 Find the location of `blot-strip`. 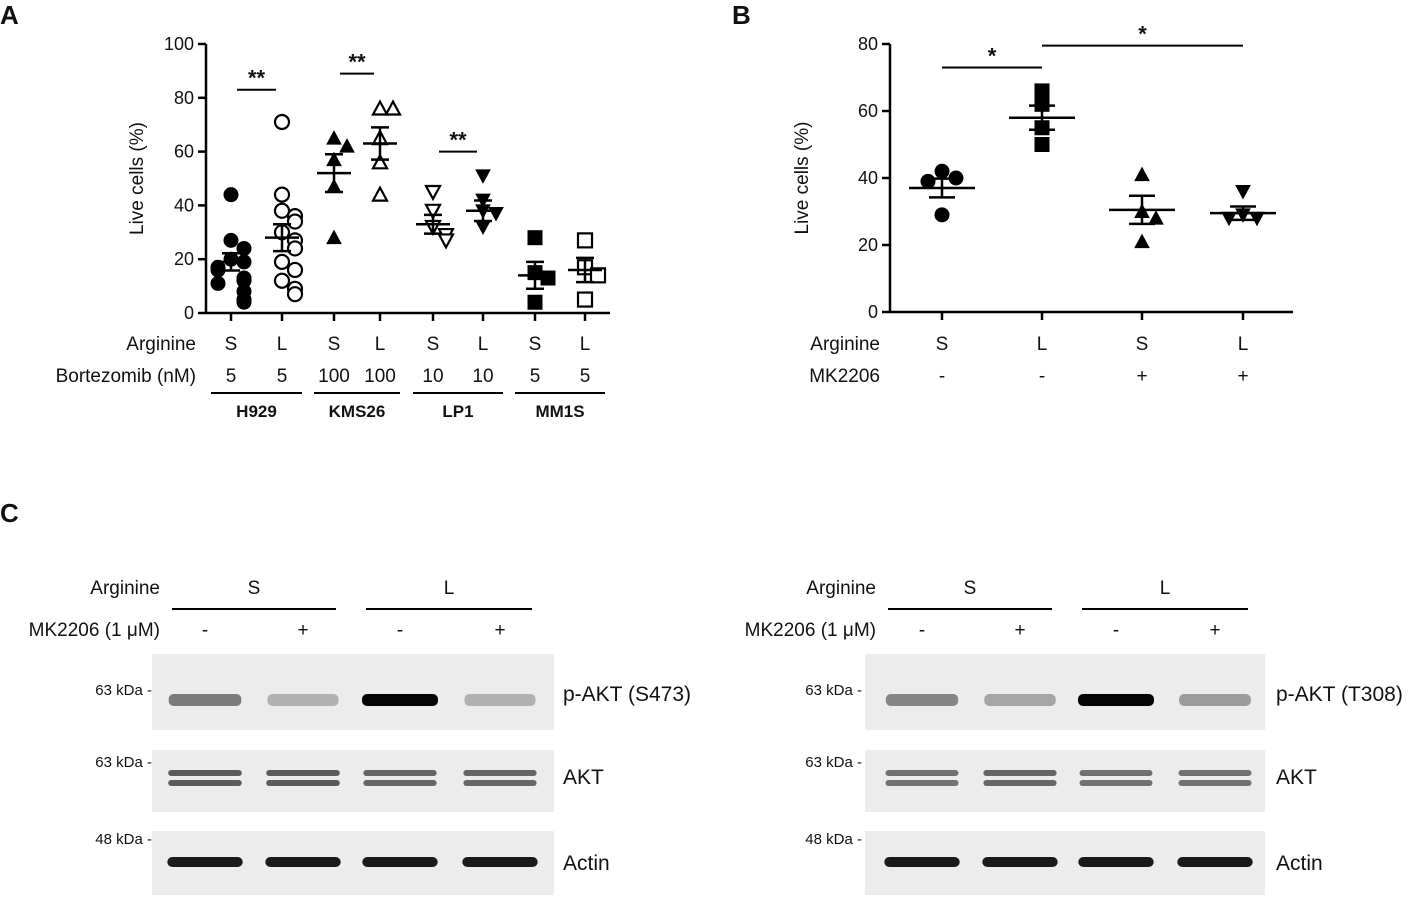

blot-strip is located at coordinates (1065, 692).